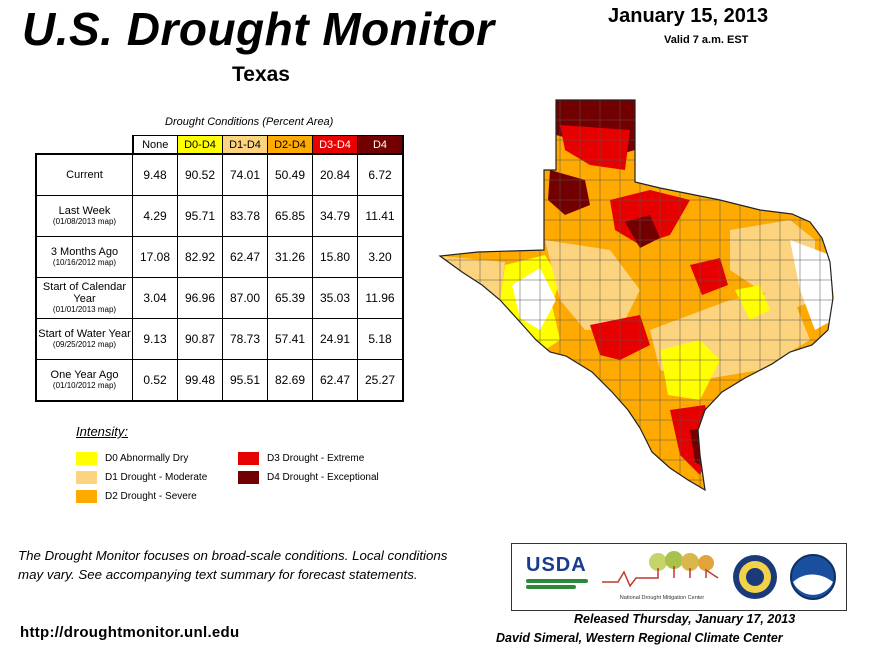  I want to click on d0-east-pocket, so click(752, 302).